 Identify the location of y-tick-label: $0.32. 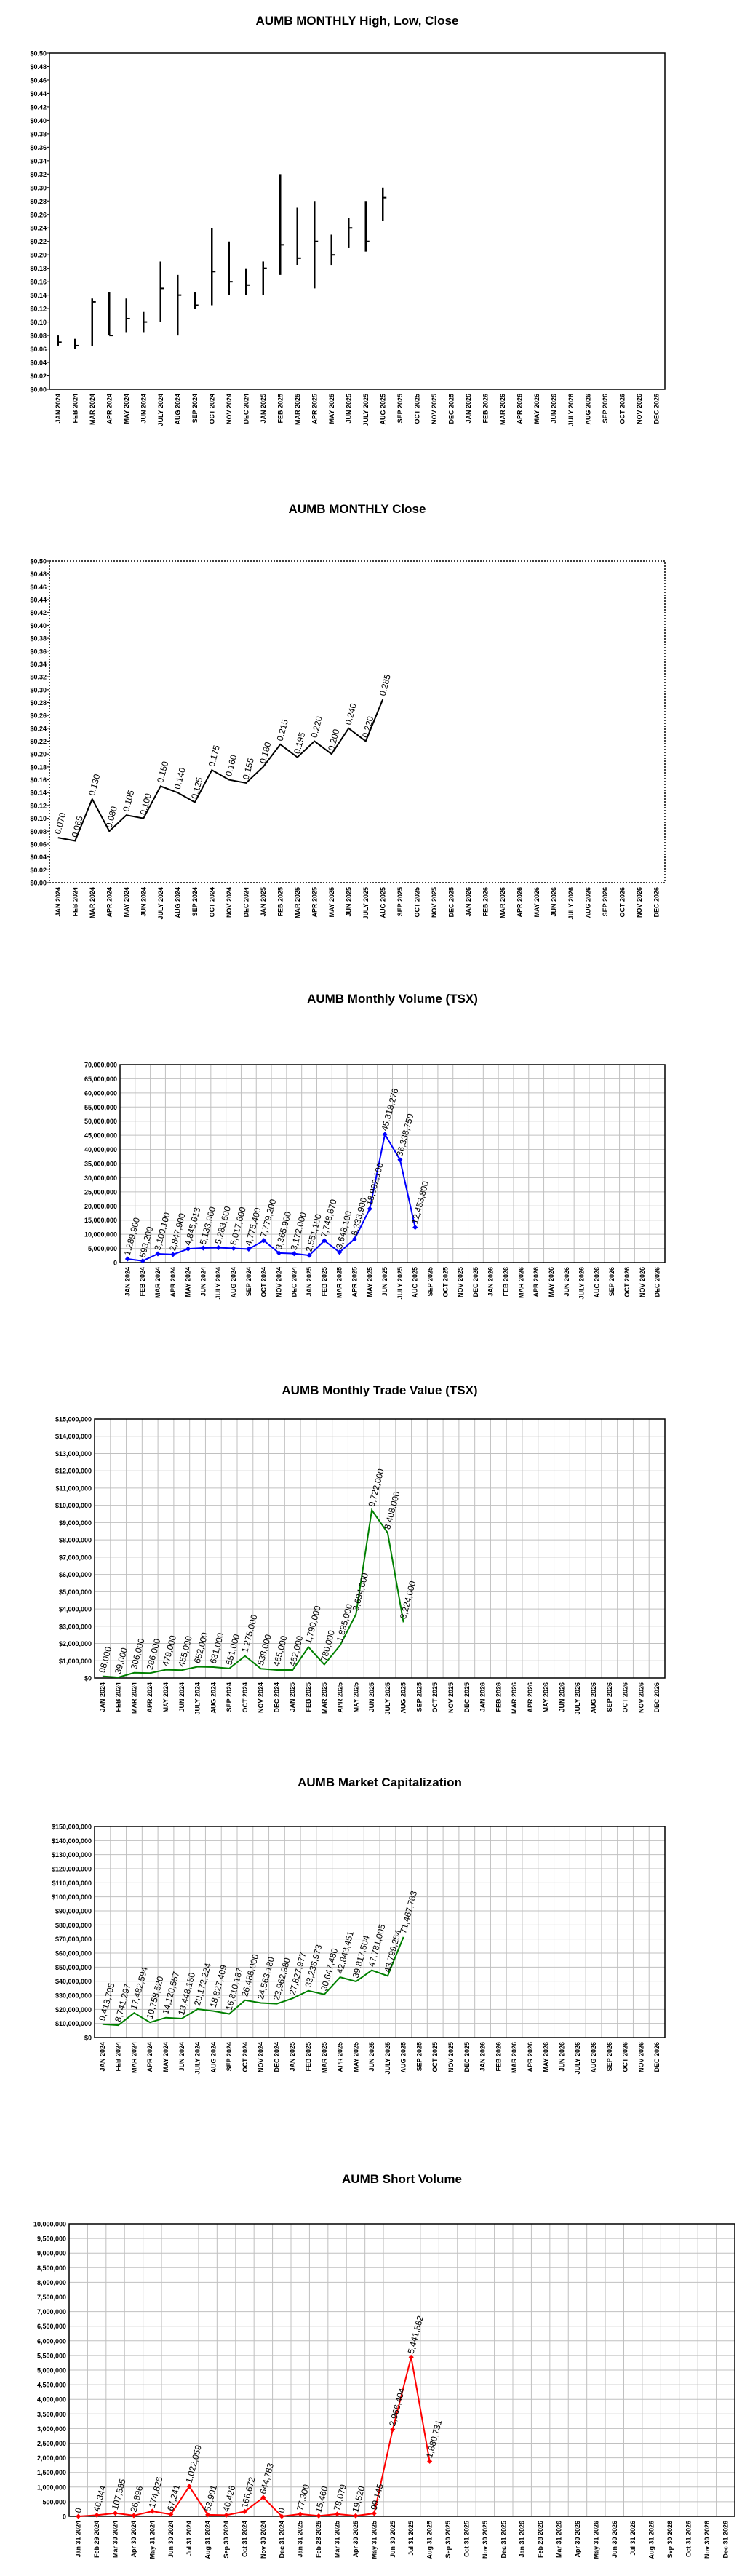
(38, 174).